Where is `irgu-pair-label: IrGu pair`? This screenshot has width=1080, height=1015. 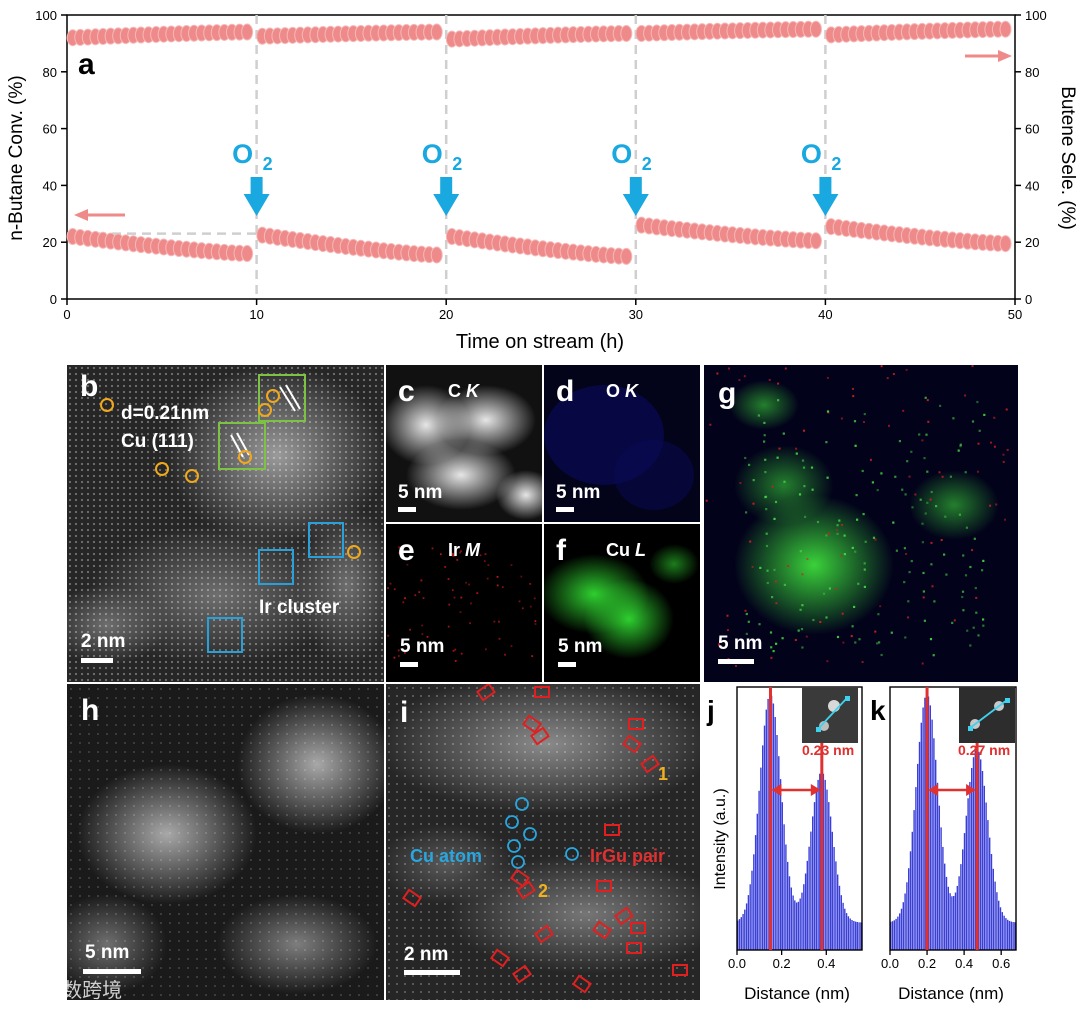
irgu-pair-label: IrGu pair is located at coordinates (628, 856).